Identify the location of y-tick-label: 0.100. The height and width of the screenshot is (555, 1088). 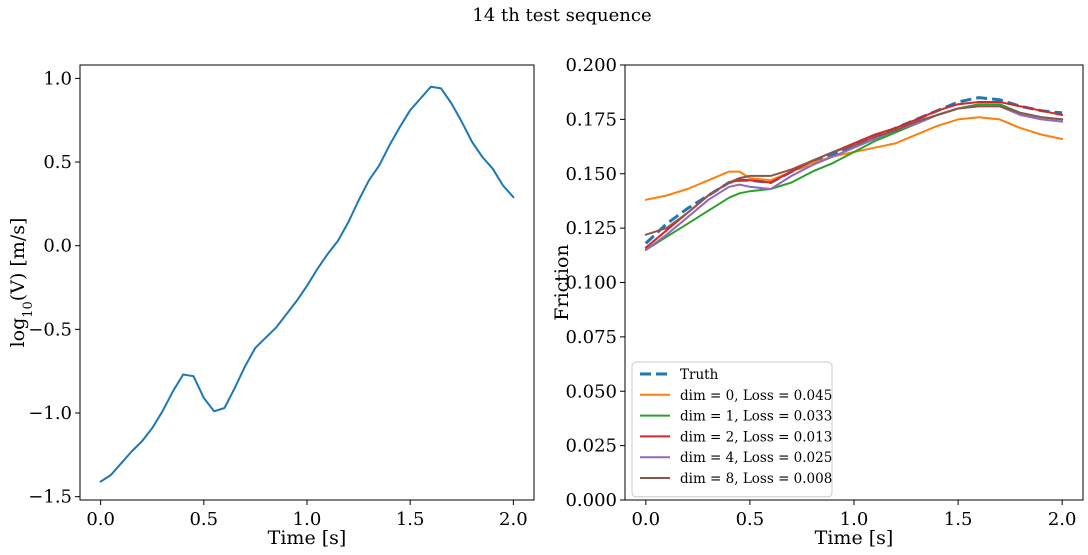
(591, 283).